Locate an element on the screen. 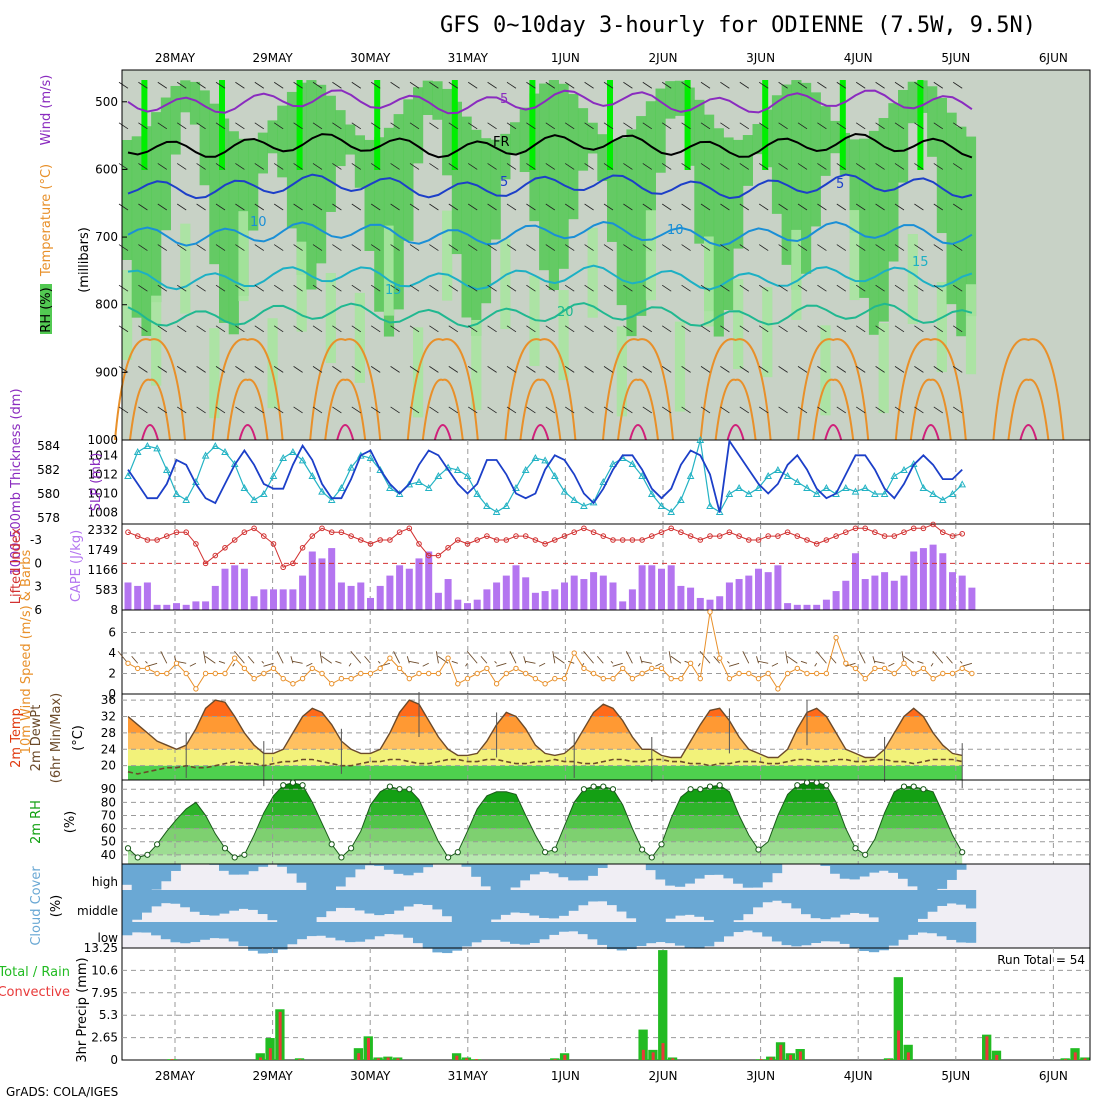 The image size is (1100, 1100). isotherm-dome is located at coordinates (638, 389).